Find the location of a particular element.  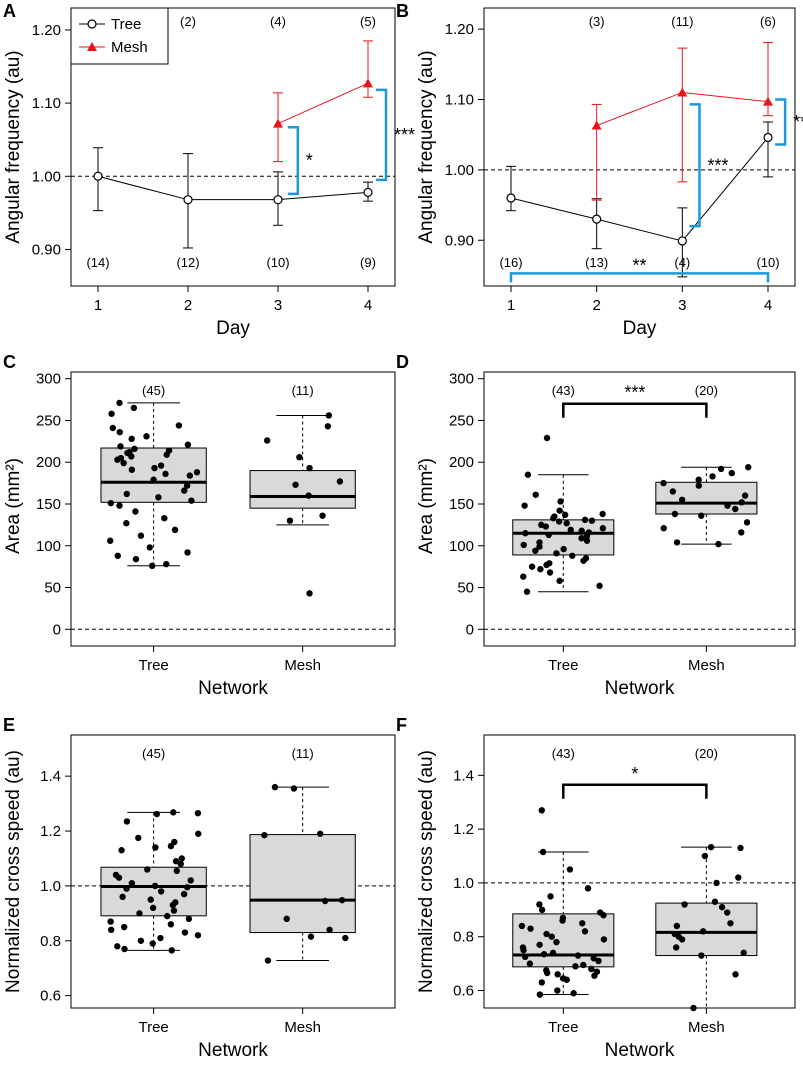

mesh-count-label: (2) is located at coordinates (188, 21).